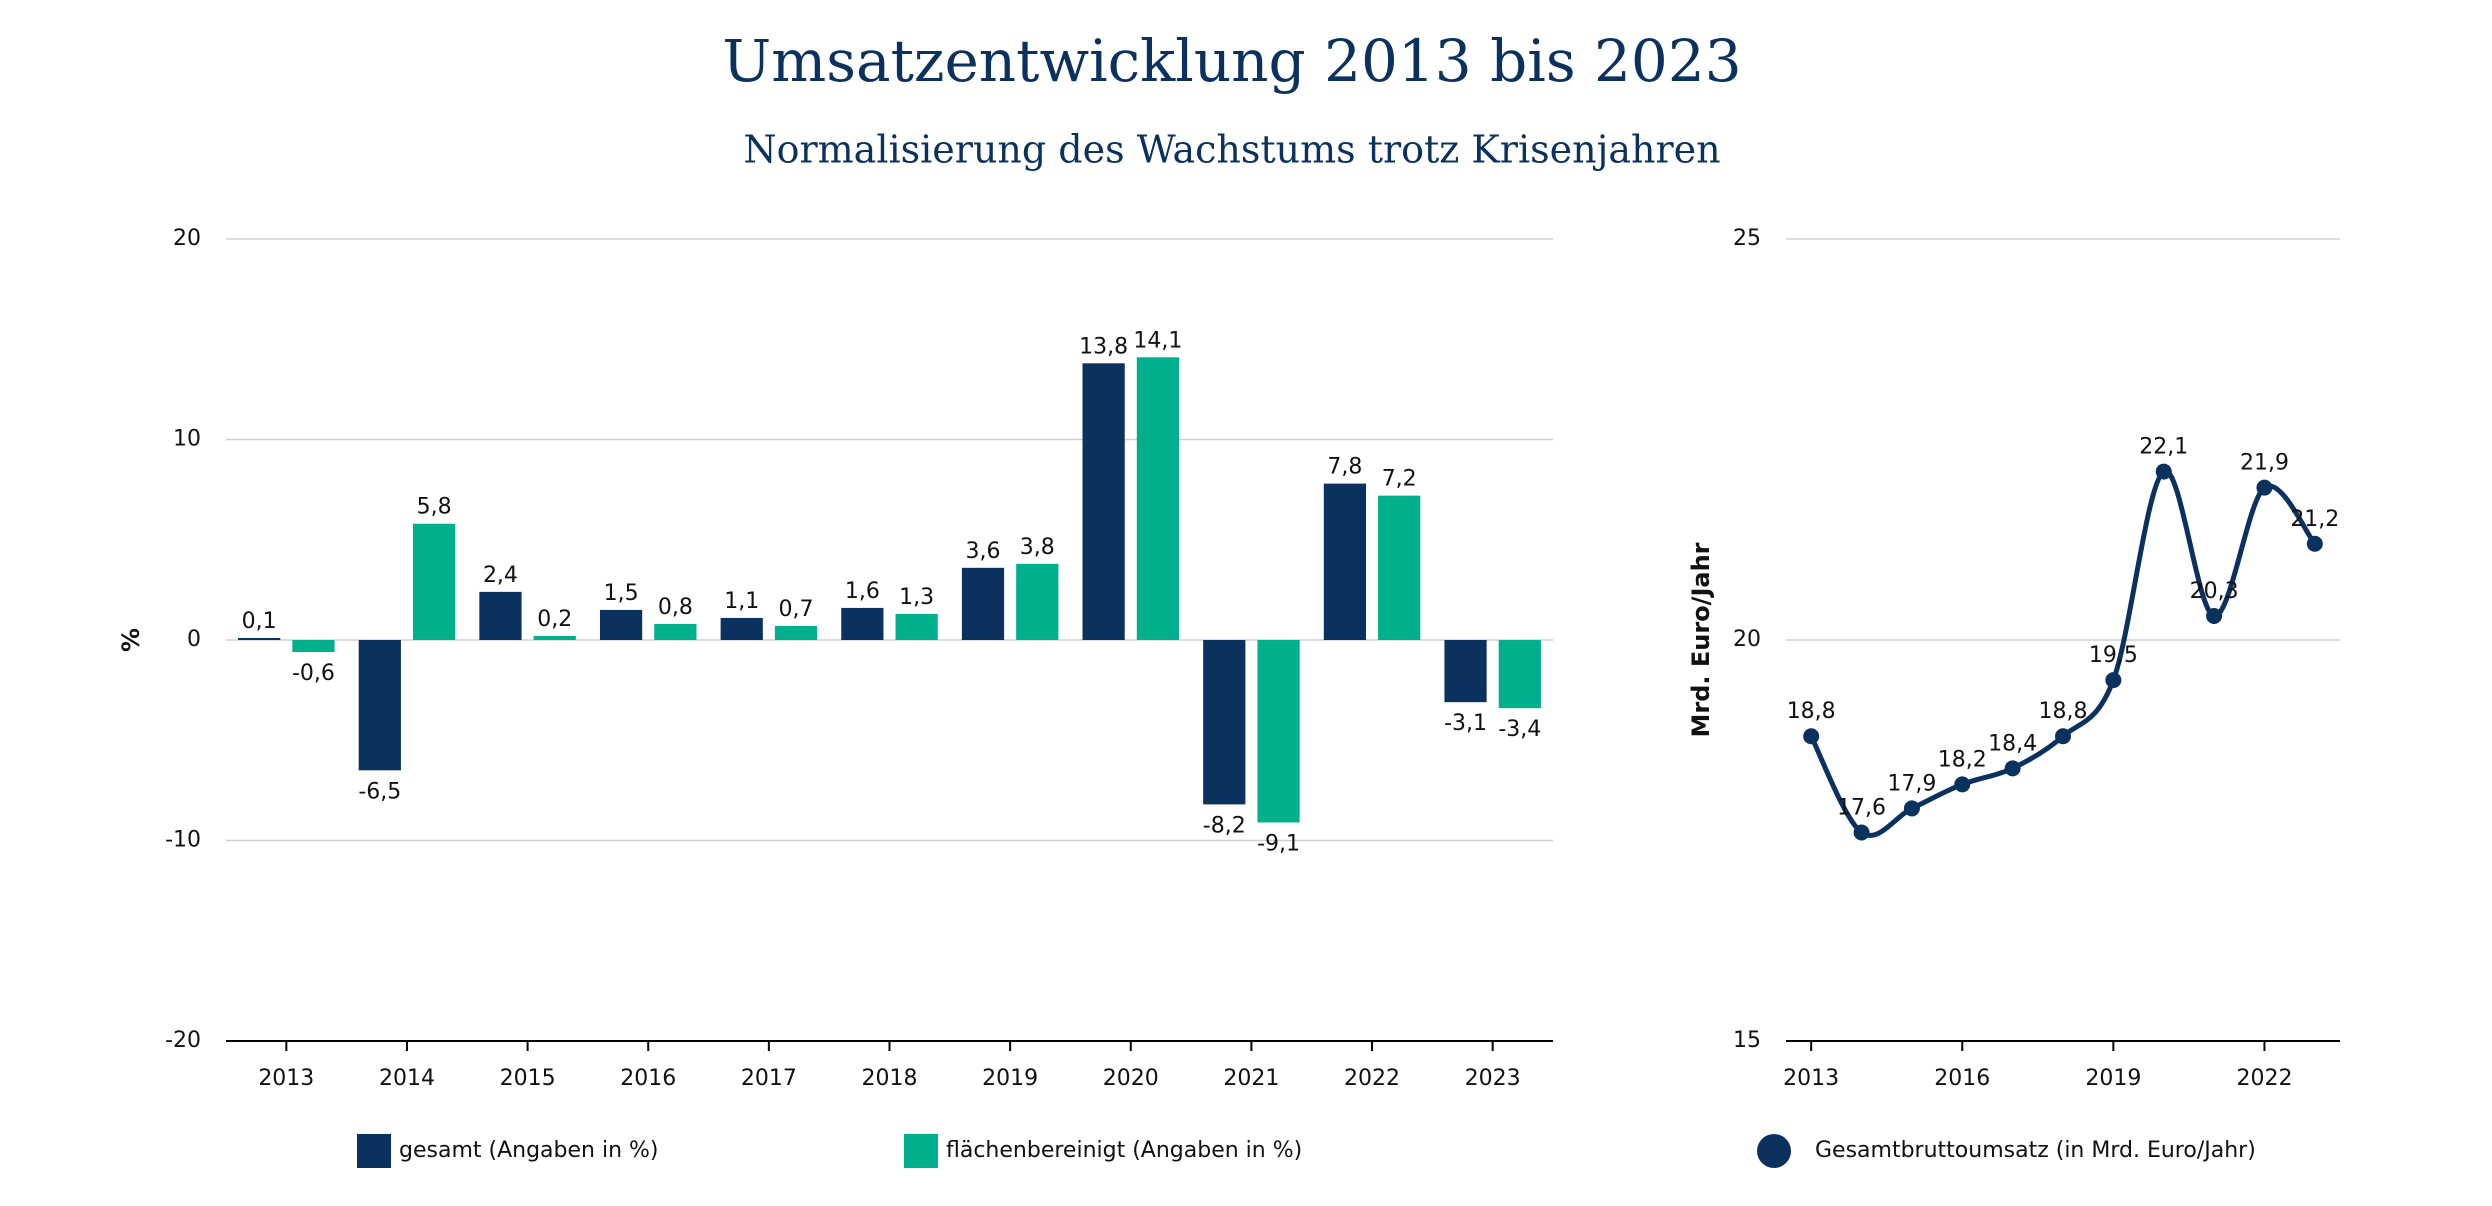 The width and height of the screenshot is (2492, 1206). Describe the element at coordinates (1911, 783) in the screenshot. I see `data-label: 17,9` at that location.